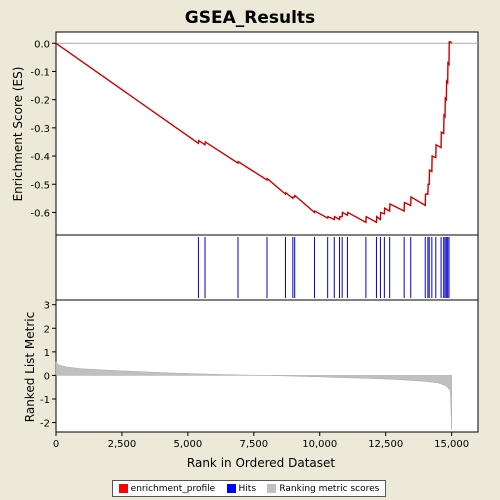 The width and height of the screenshot is (500, 500). I want to click on es-y-tick-label: -0.6, so click(40, 213).